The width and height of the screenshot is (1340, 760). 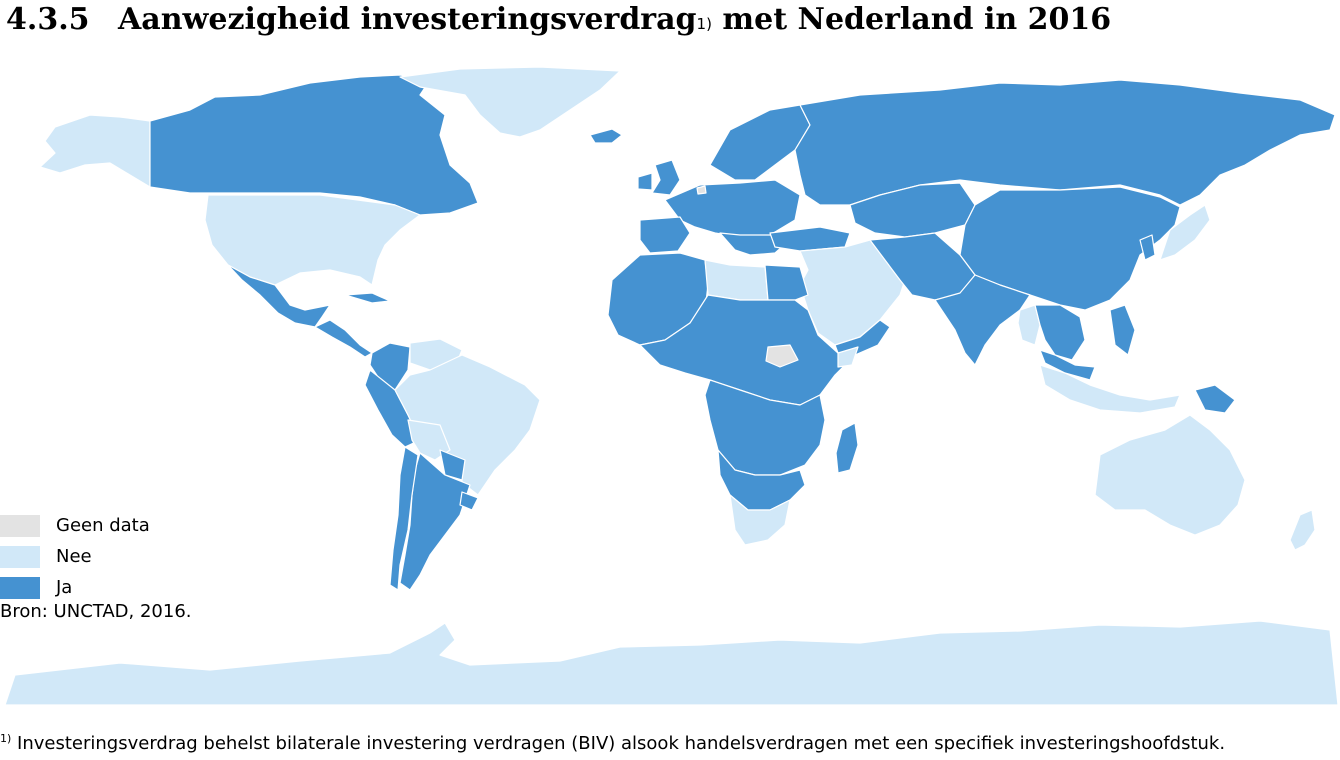 I want to click on legend-item-geen-data: Geen data, so click(x=75, y=525).